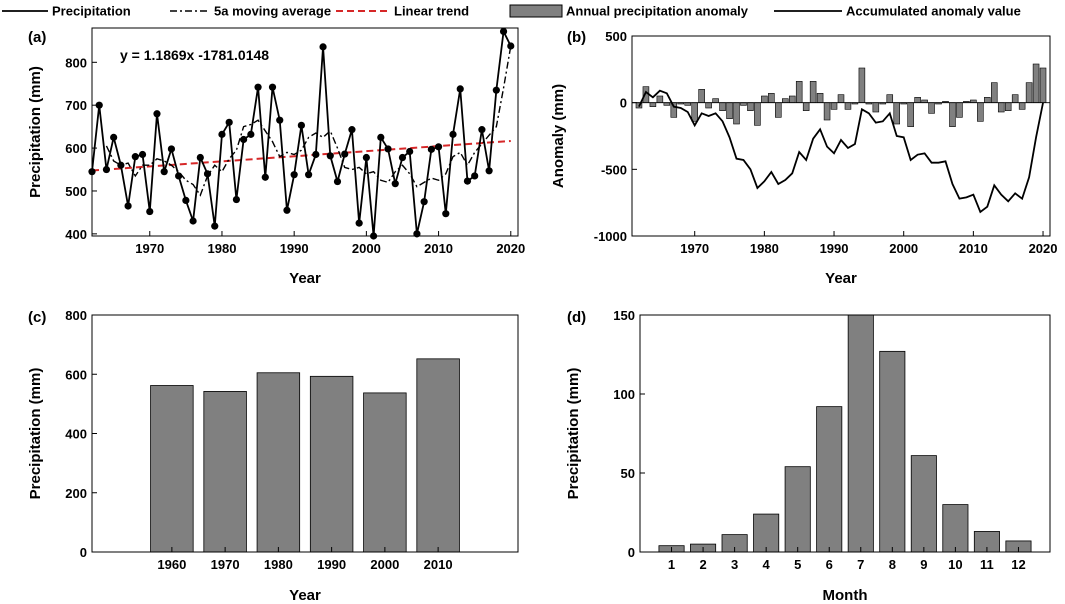  What do you see at coordinates (628, 473) in the screenshot?
I see `d-ytick-label: 50` at bounding box center [628, 473].